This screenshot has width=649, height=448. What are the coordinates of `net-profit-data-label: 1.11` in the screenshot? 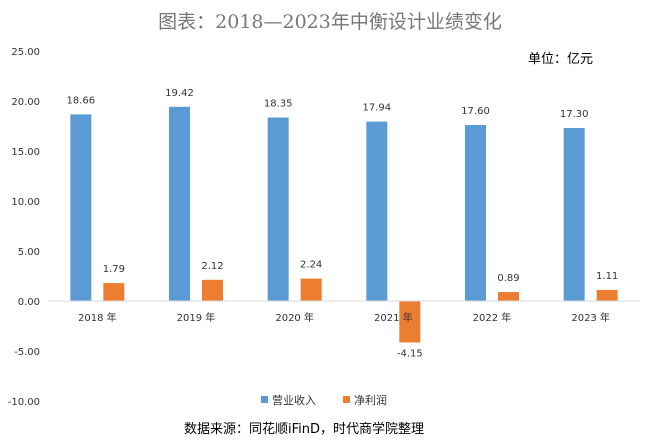 It's located at (607, 276).